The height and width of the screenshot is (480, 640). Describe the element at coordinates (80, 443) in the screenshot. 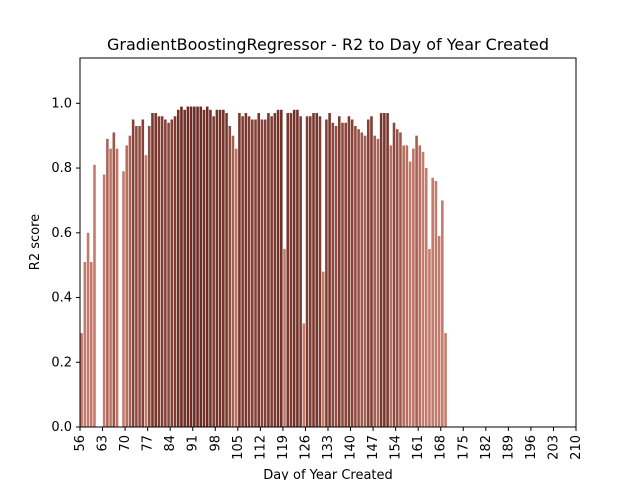

I see `x-tick-label: 56` at that location.